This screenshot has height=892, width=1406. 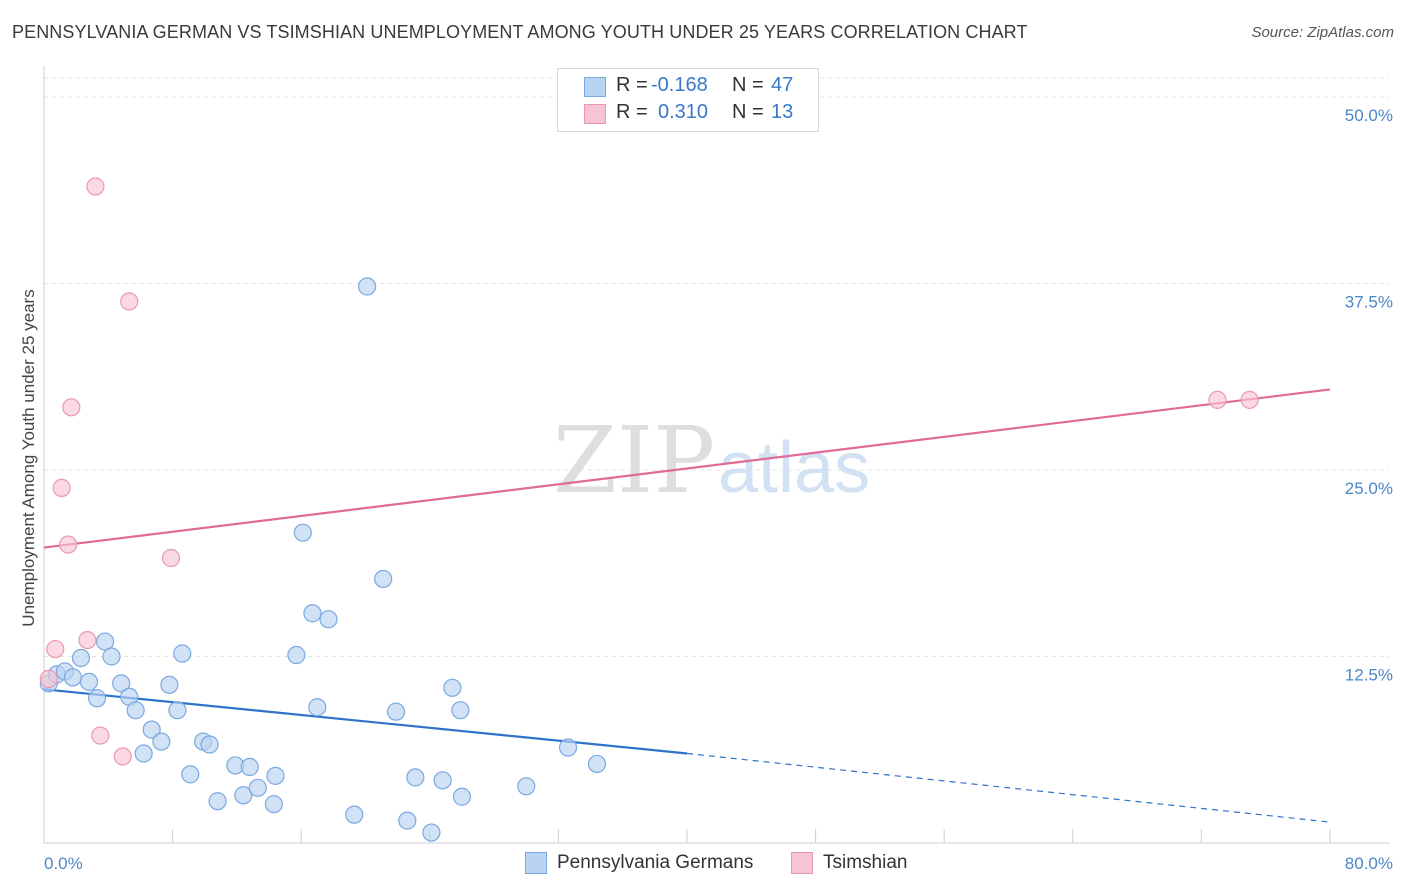 What do you see at coordinates (683, 112) in the screenshot?
I see `legend-r-value: 0.310` at bounding box center [683, 112].